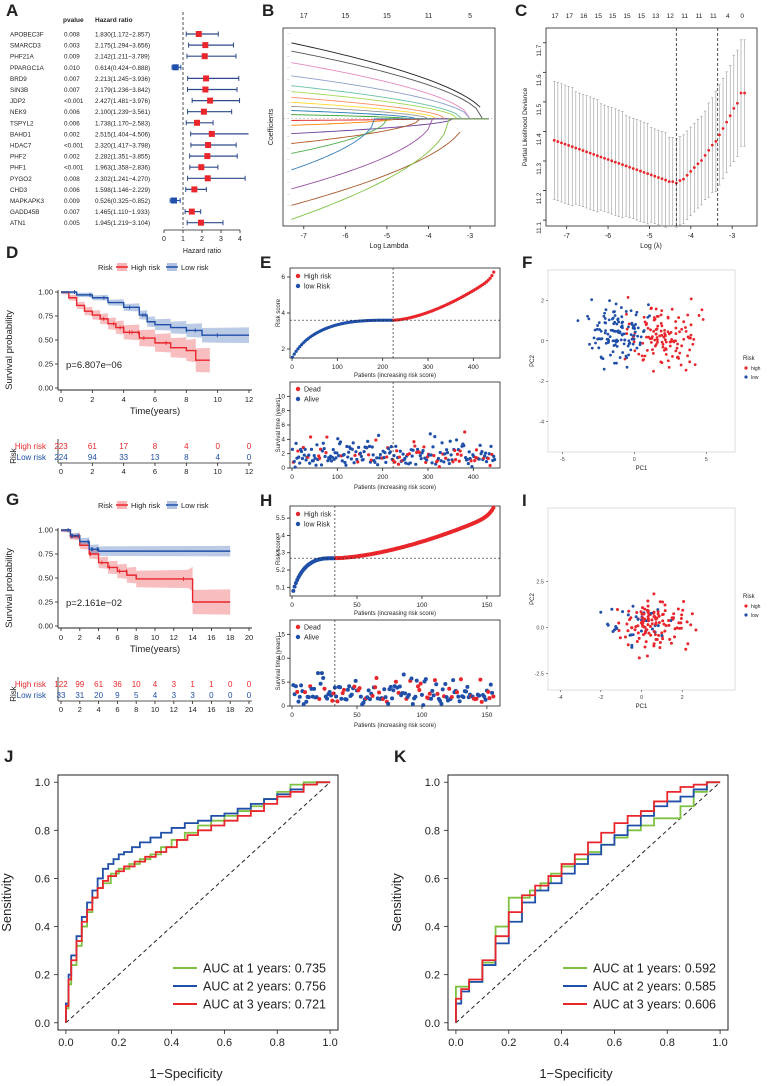  I want to click on roc-diagonal-line, so click(198, 902).